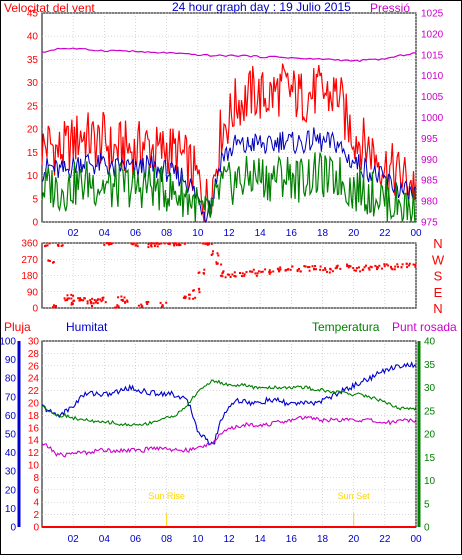 The height and width of the screenshot is (560, 462). I want to click on wind-time-tick: 20, so click(354, 233).